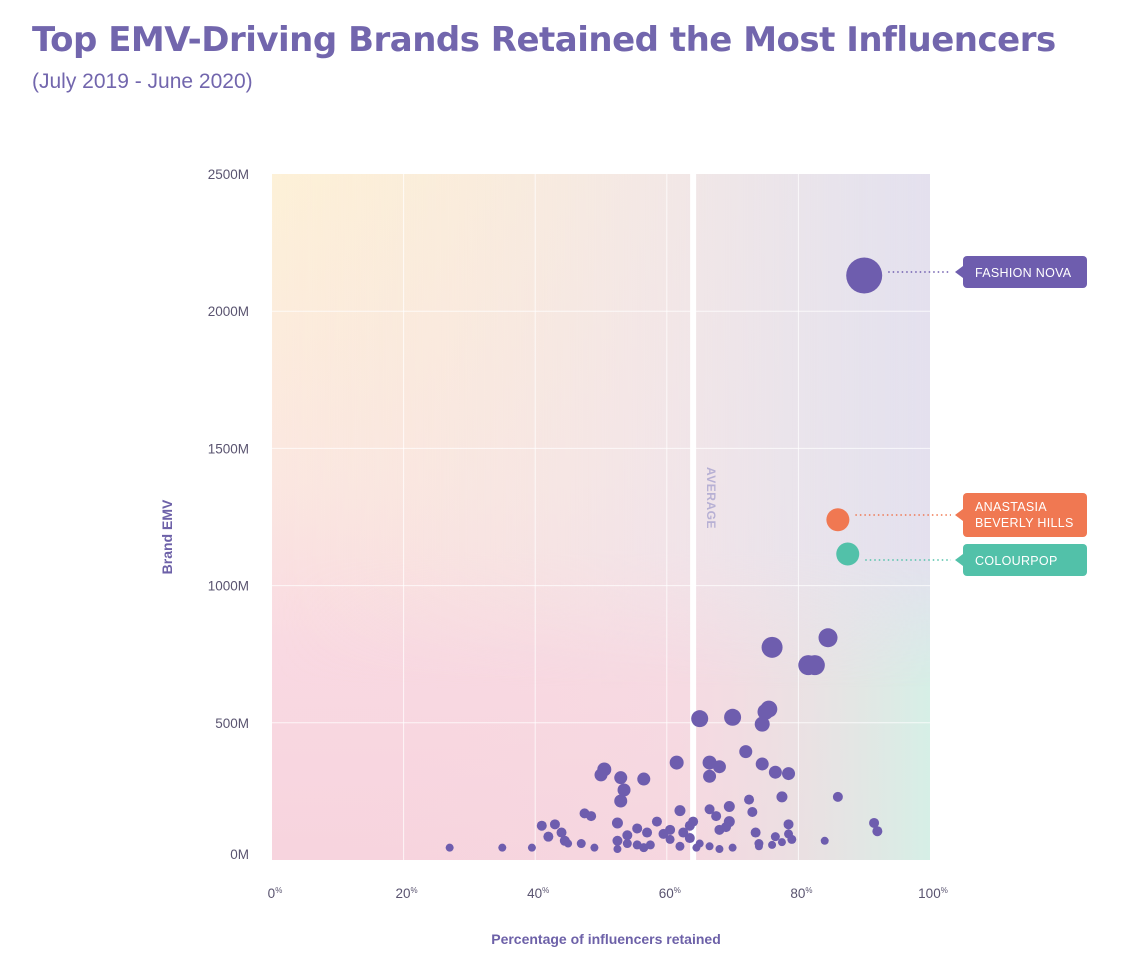  I want to click on x-tick-label: 80%, so click(801, 893).